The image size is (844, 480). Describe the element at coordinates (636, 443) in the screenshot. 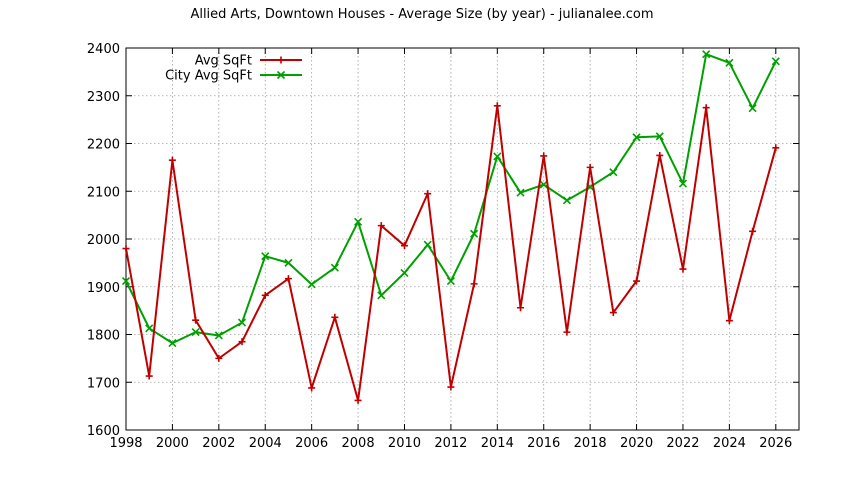

I see `x-tick-label: 2020` at that location.